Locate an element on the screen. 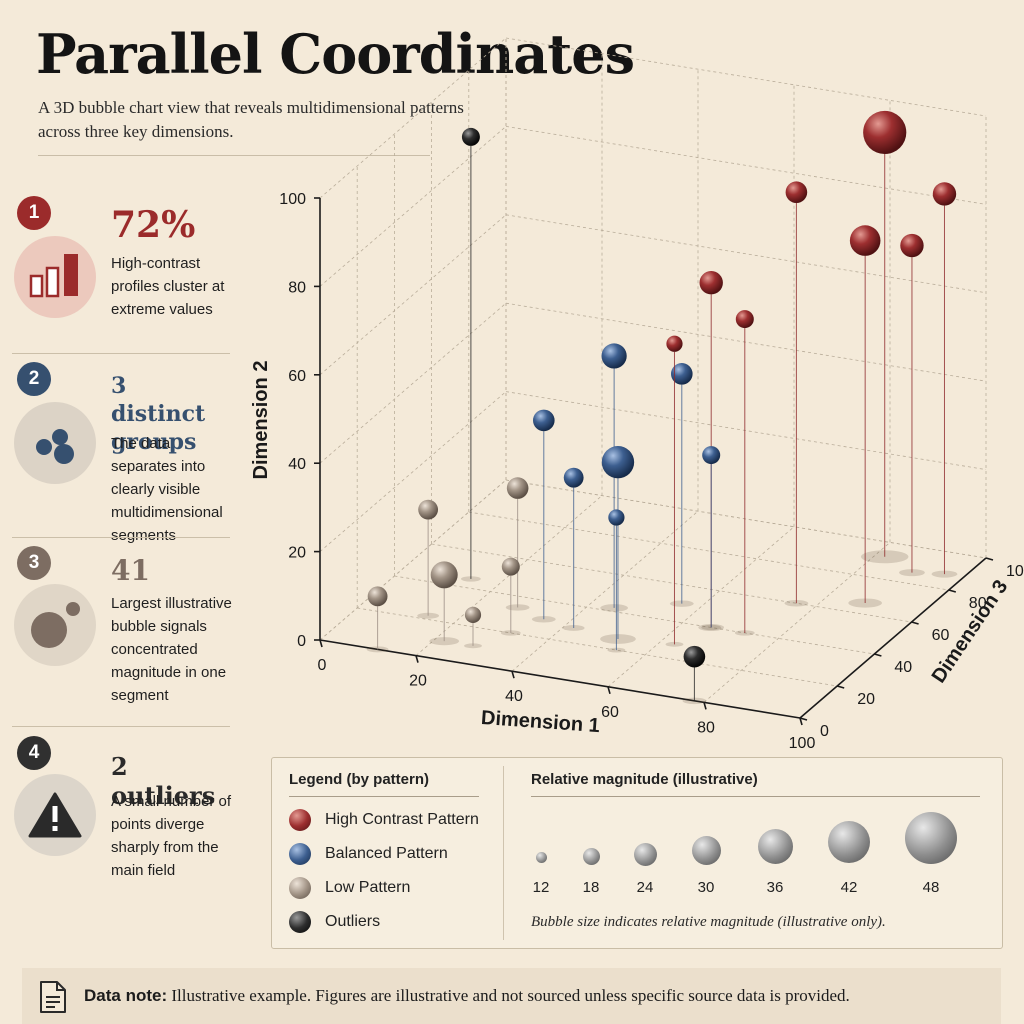 Image resolution: width=1024 pixels, height=1024 pixels. z-tick-label: 60 is located at coordinates (941, 635).